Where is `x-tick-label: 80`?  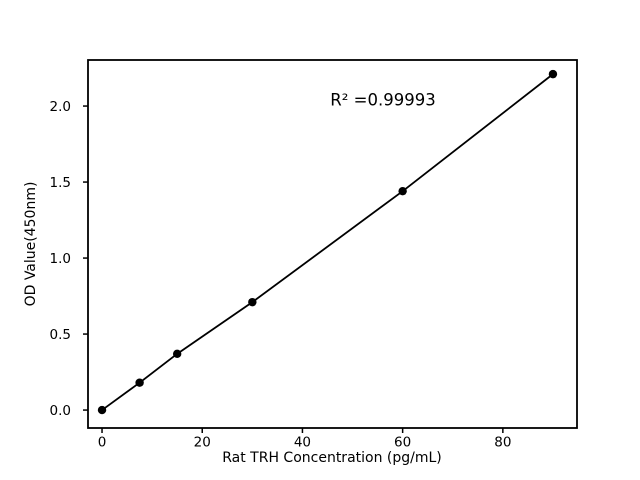 x-tick-label: 80 is located at coordinates (502, 443).